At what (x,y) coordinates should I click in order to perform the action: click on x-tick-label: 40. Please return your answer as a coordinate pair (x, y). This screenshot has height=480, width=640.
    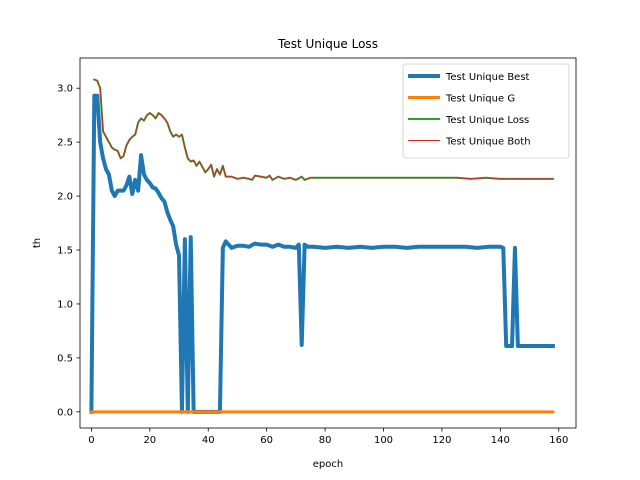
    Looking at the image, I should click on (208, 440).